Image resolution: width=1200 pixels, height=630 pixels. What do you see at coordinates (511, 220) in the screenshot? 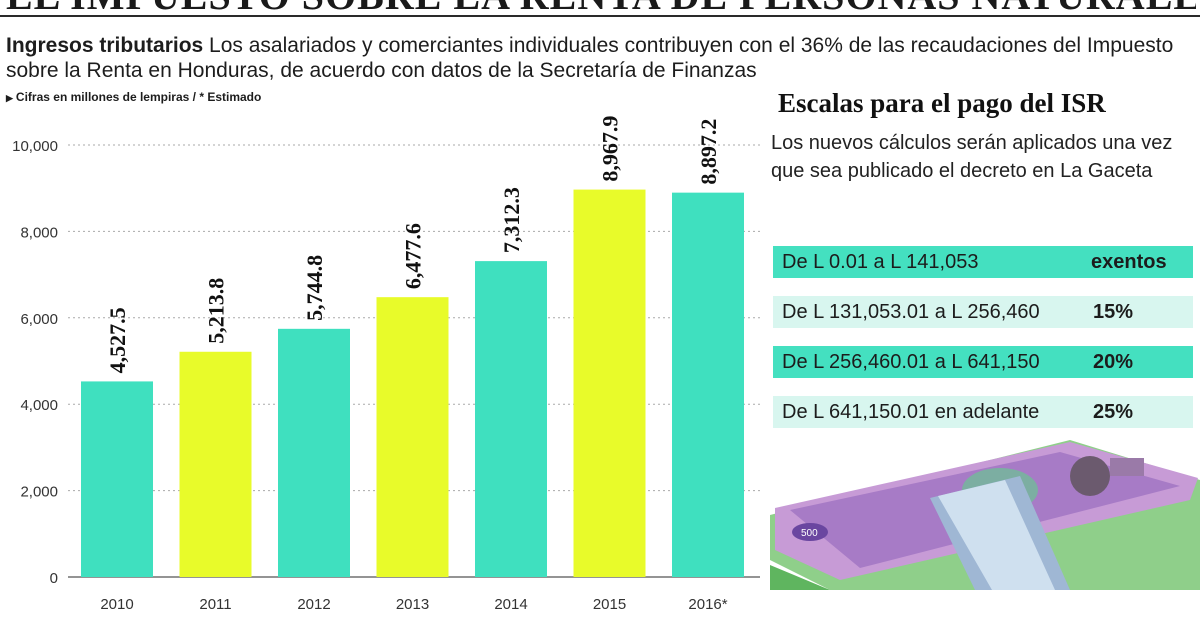
I see `bar-value-label: 7,312.3` at bounding box center [511, 220].